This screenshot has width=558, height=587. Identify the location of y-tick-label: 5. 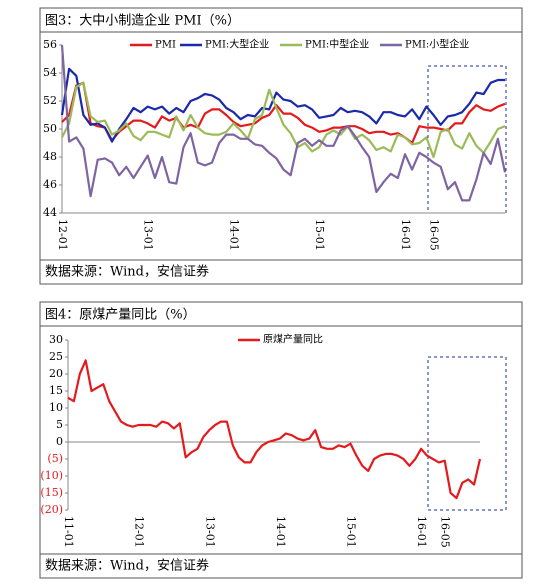
(59, 424).